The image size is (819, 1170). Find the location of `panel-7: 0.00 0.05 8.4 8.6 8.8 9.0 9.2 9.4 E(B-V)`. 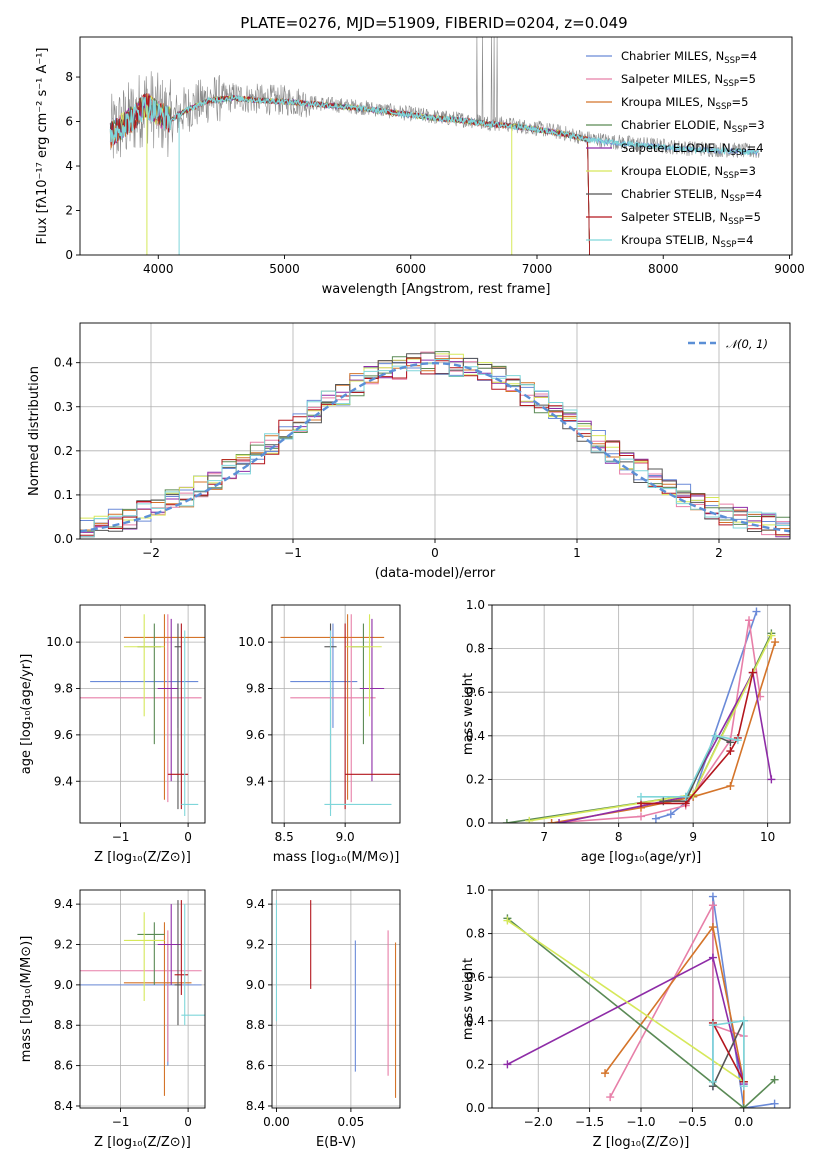

panel-7: 0.00 0.05 8.4 8.6 8.8 9.0 9.2 9.4 E(B-V) is located at coordinates (323, 1019).